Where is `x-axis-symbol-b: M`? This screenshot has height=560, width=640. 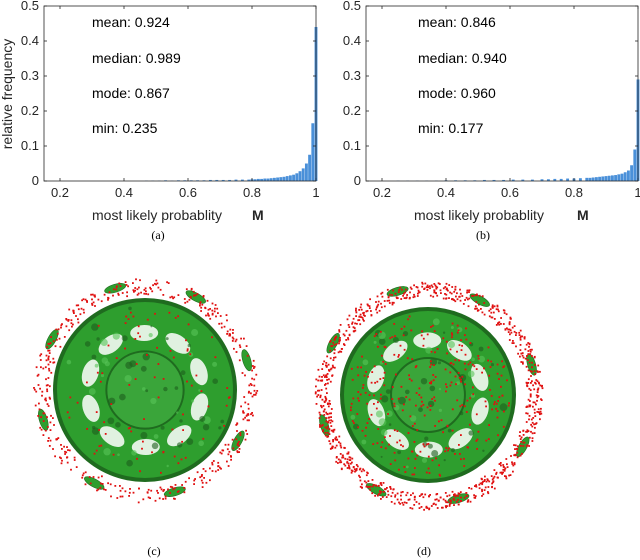
x-axis-symbol-b: M is located at coordinates (583, 215).